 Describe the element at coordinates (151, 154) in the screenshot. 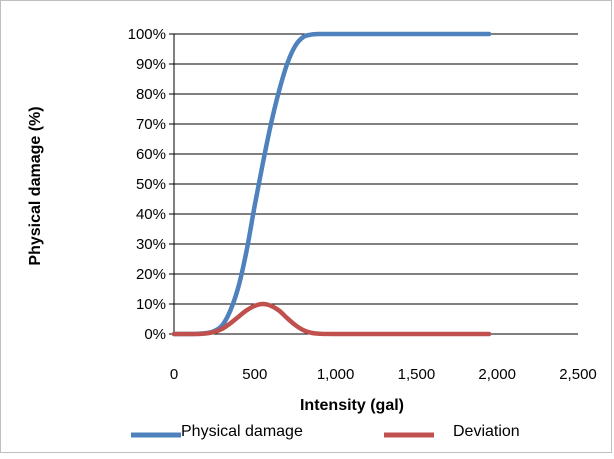

I see `y-tick-label: 60%` at that location.